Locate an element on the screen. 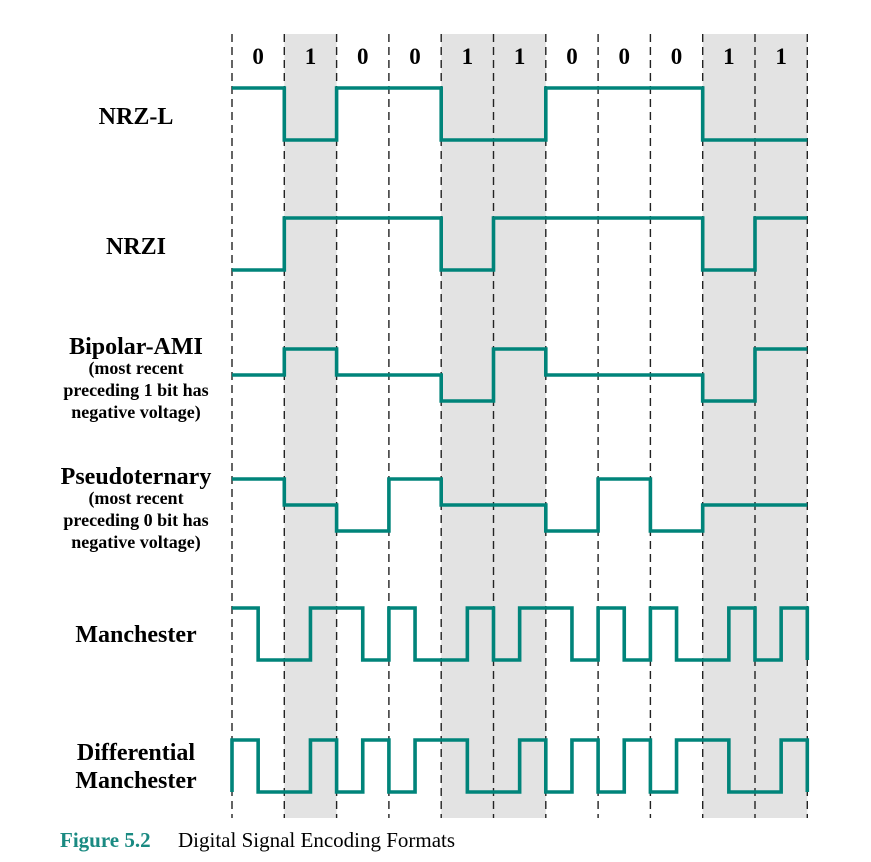  row-note-pseudoternary: preceding 0 bit has is located at coordinates (135, 520).